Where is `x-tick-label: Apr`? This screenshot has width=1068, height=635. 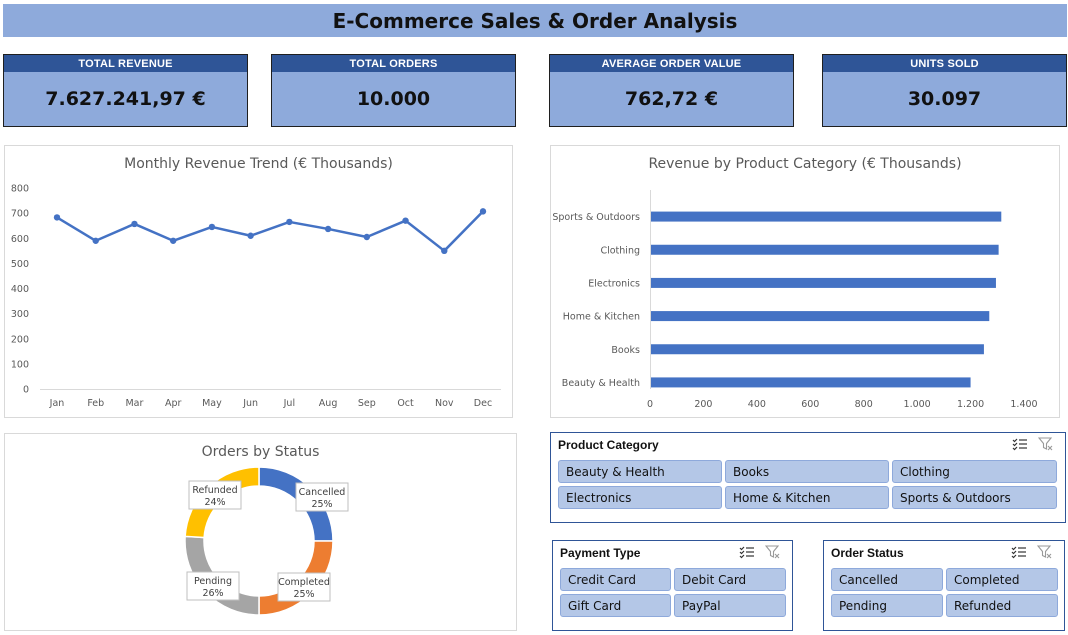
x-tick-label: Apr is located at coordinates (173, 403).